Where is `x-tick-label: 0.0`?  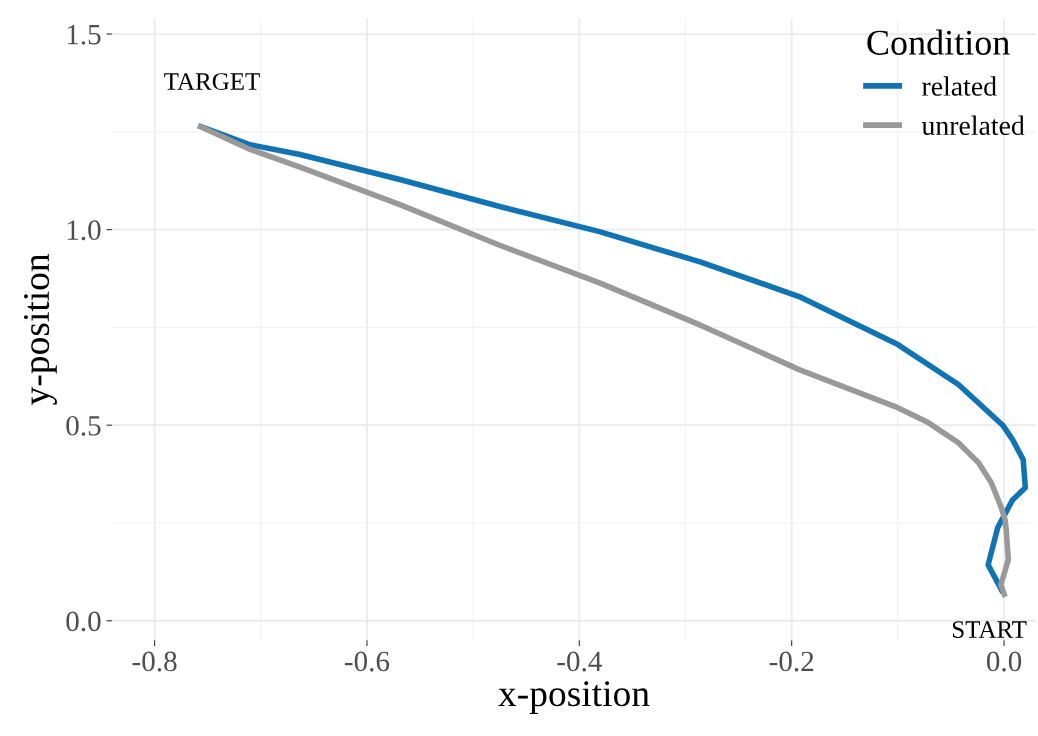 x-tick-label: 0.0 is located at coordinates (1004, 661).